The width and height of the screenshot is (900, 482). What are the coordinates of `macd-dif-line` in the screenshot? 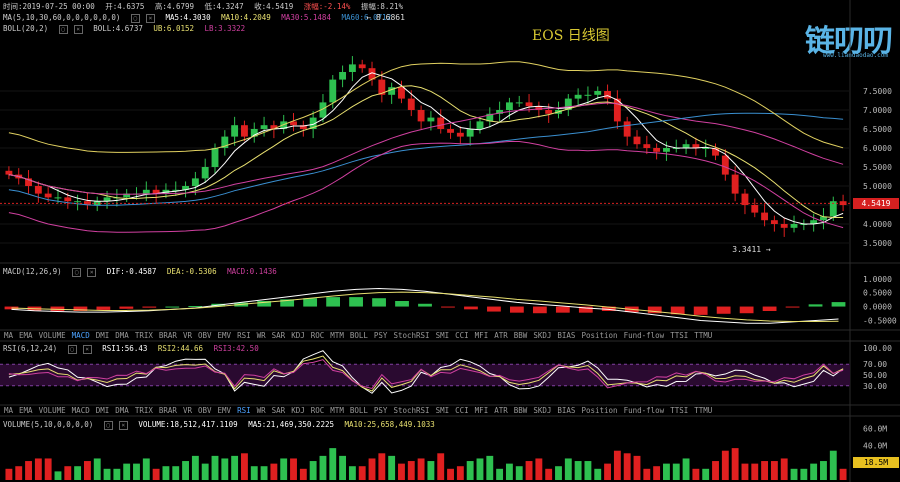 It's located at (425, 305).